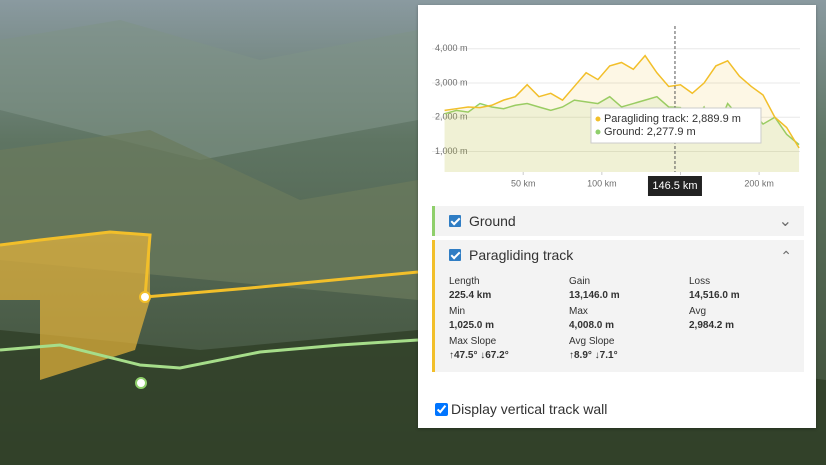 Image resolution: width=826 pixels, height=465 pixels. I want to click on stat-value: 14,516.0 m, so click(714, 295).